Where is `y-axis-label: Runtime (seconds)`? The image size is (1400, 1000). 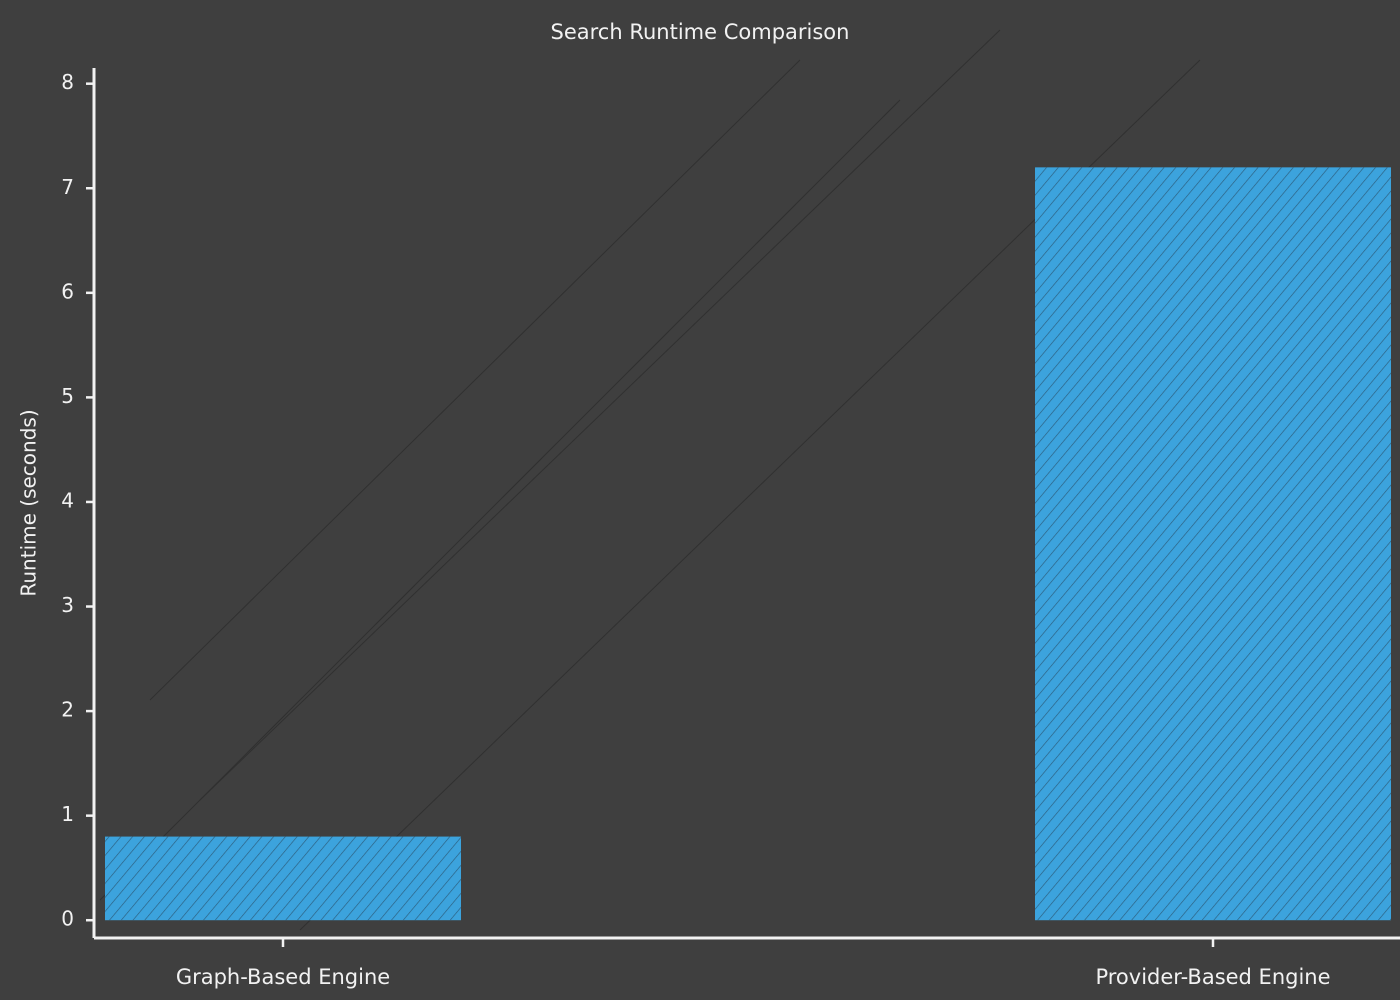 y-axis-label: Runtime (seconds) is located at coordinates (29, 502).